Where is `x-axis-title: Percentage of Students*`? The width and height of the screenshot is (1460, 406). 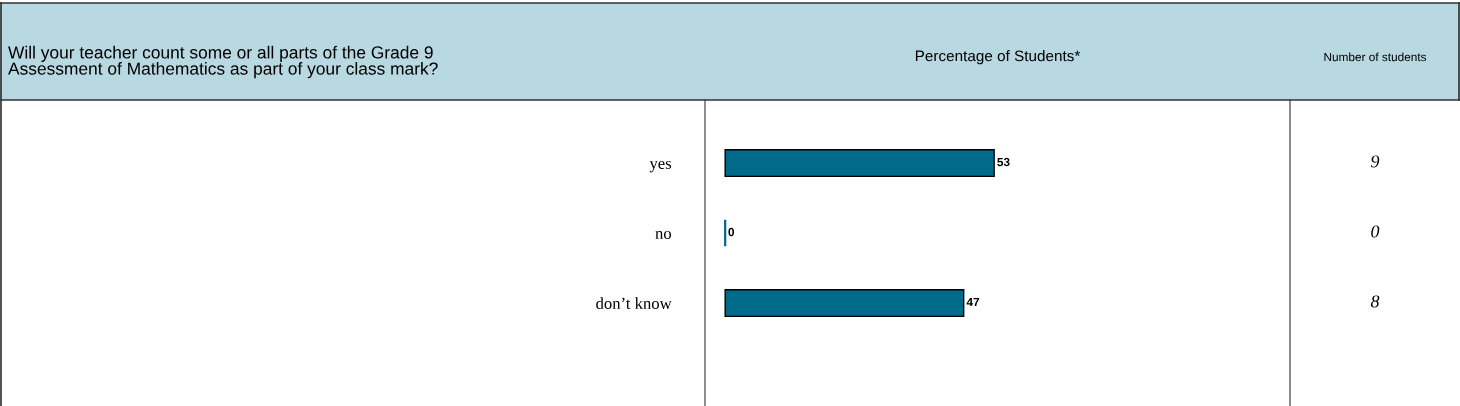 x-axis-title: Percentage of Students* is located at coordinates (998, 57).